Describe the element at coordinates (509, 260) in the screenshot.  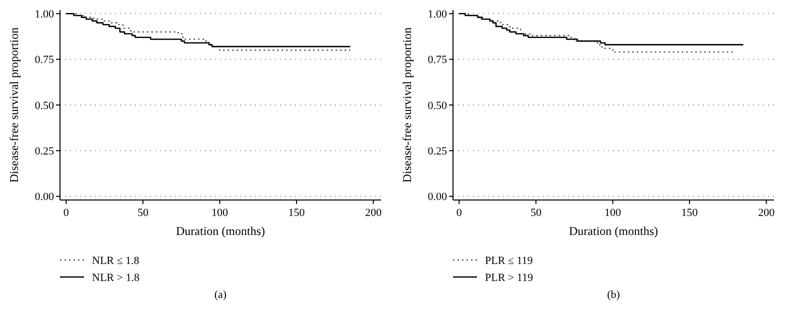
I see `legend-label: PLR ≤ 119` at that location.